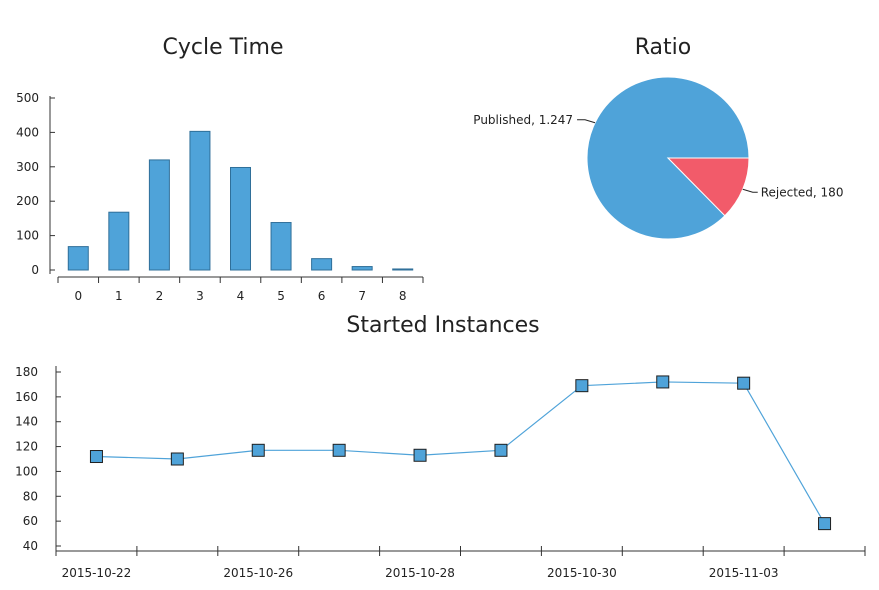  Describe the element at coordinates (443, 325) in the screenshot. I see `started-instances-title: Started Instances` at that location.